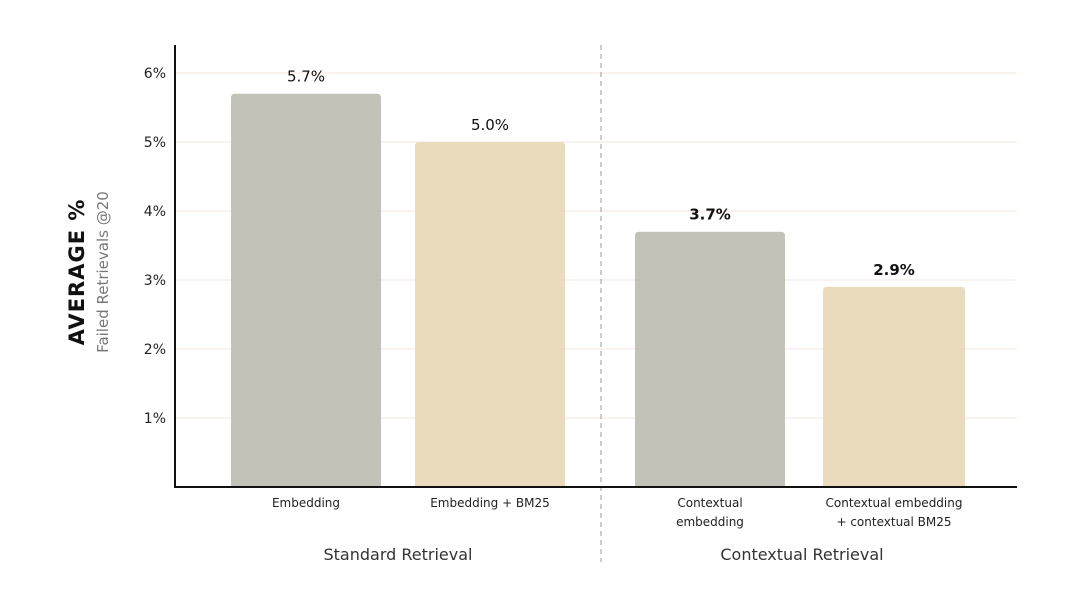 The height and width of the screenshot is (612, 1080). What do you see at coordinates (155, 281) in the screenshot?
I see `y-tick-label: 3%` at bounding box center [155, 281].